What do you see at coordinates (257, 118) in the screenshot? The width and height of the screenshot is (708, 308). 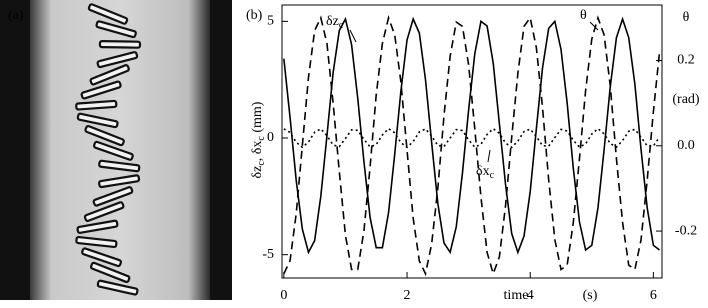 I see `text-part: (mm)` at bounding box center [257, 118].